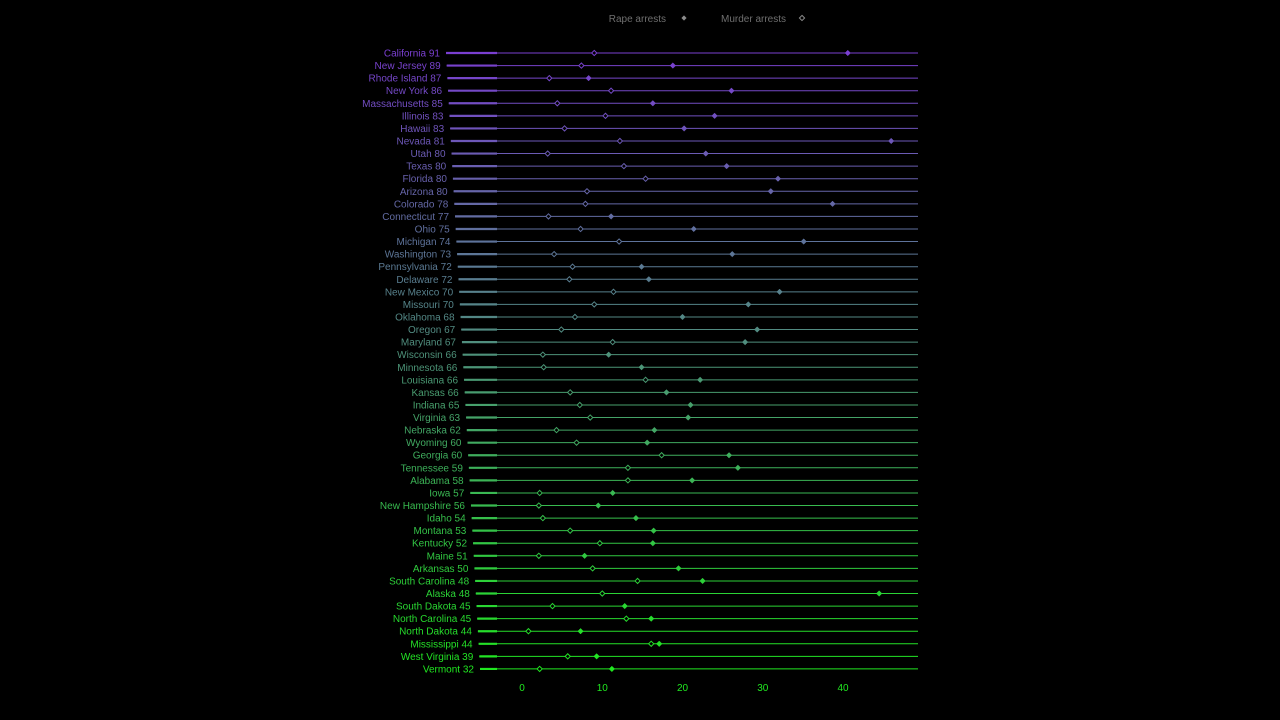 The width and height of the screenshot is (1280, 720). Describe the element at coordinates (441, 569) in the screenshot. I see `row-label: Arkansas 50` at that location.